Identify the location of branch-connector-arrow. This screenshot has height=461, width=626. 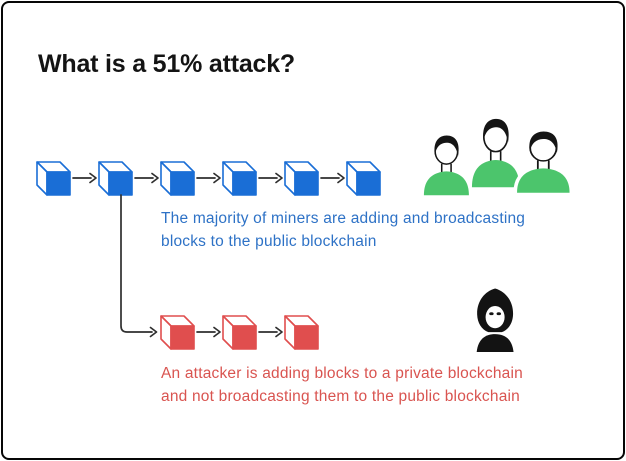
(139, 266).